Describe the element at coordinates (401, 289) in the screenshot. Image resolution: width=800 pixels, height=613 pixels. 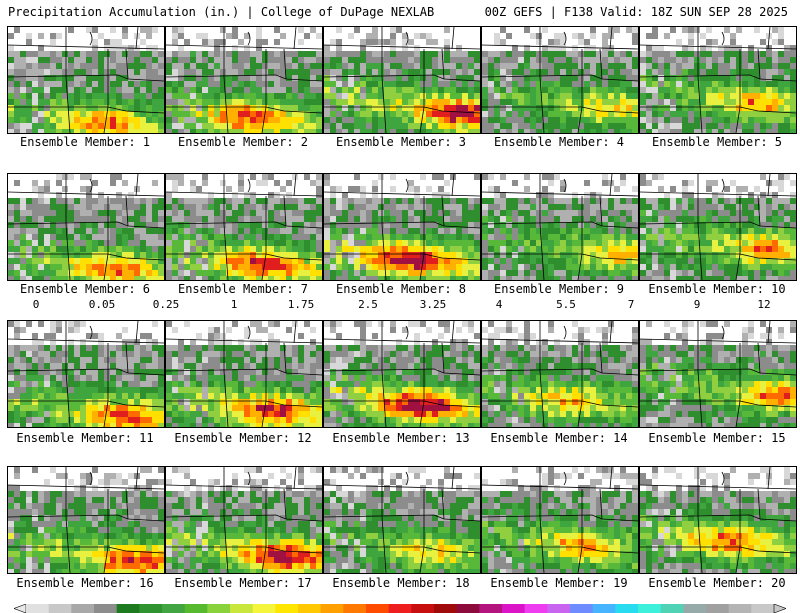
I see `ensemble-member-label: Ensemble Member: 8` at that location.